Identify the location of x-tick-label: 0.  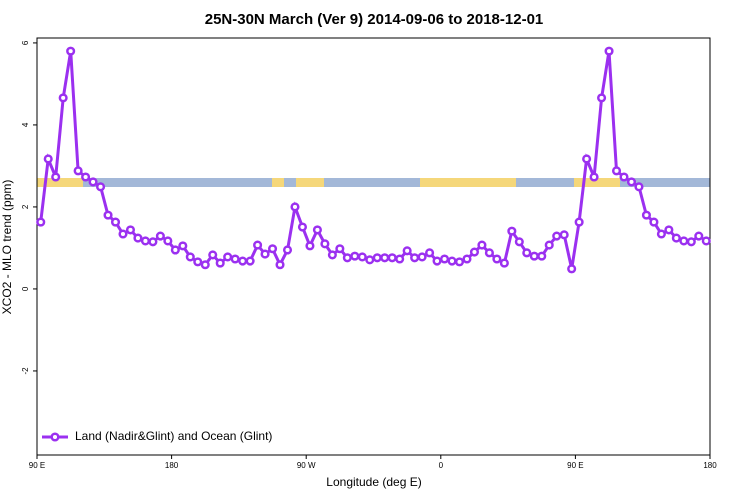
(441, 465).